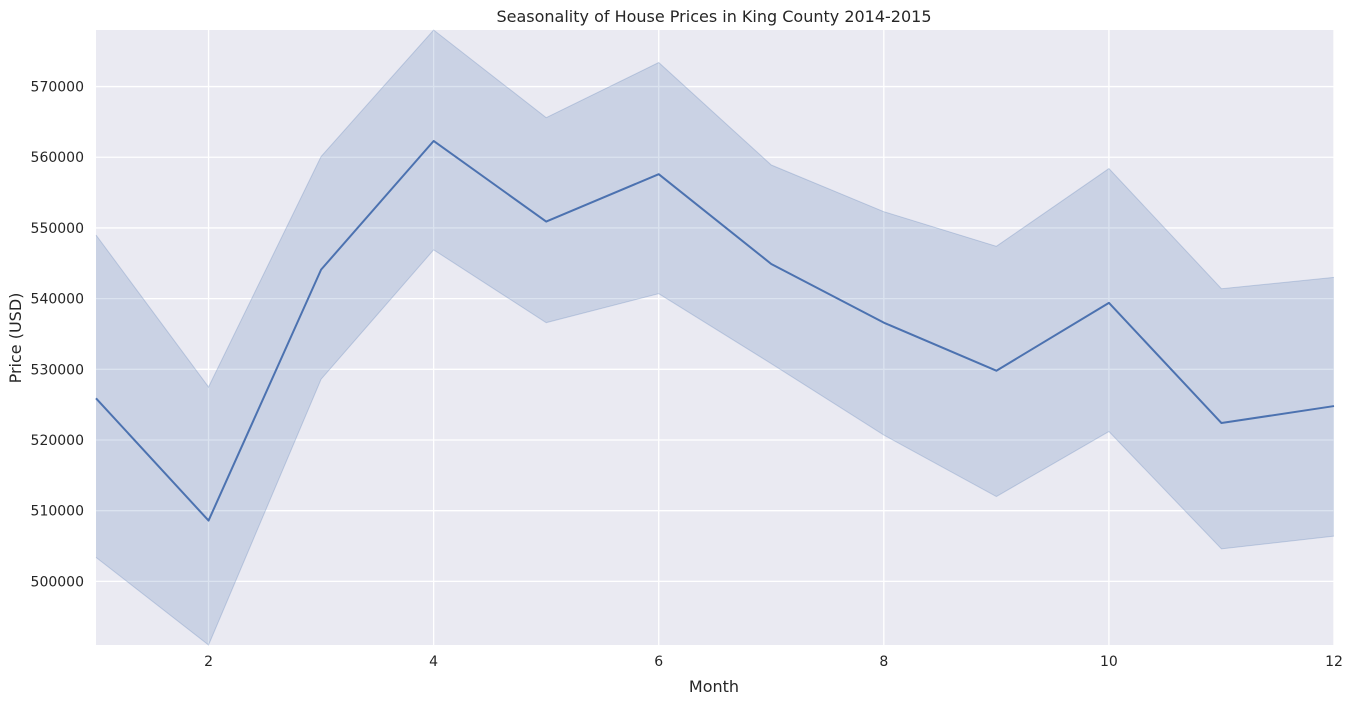  Describe the element at coordinates (658, 662) in the screenshot. I see `x-tick-label: 6` at that location.